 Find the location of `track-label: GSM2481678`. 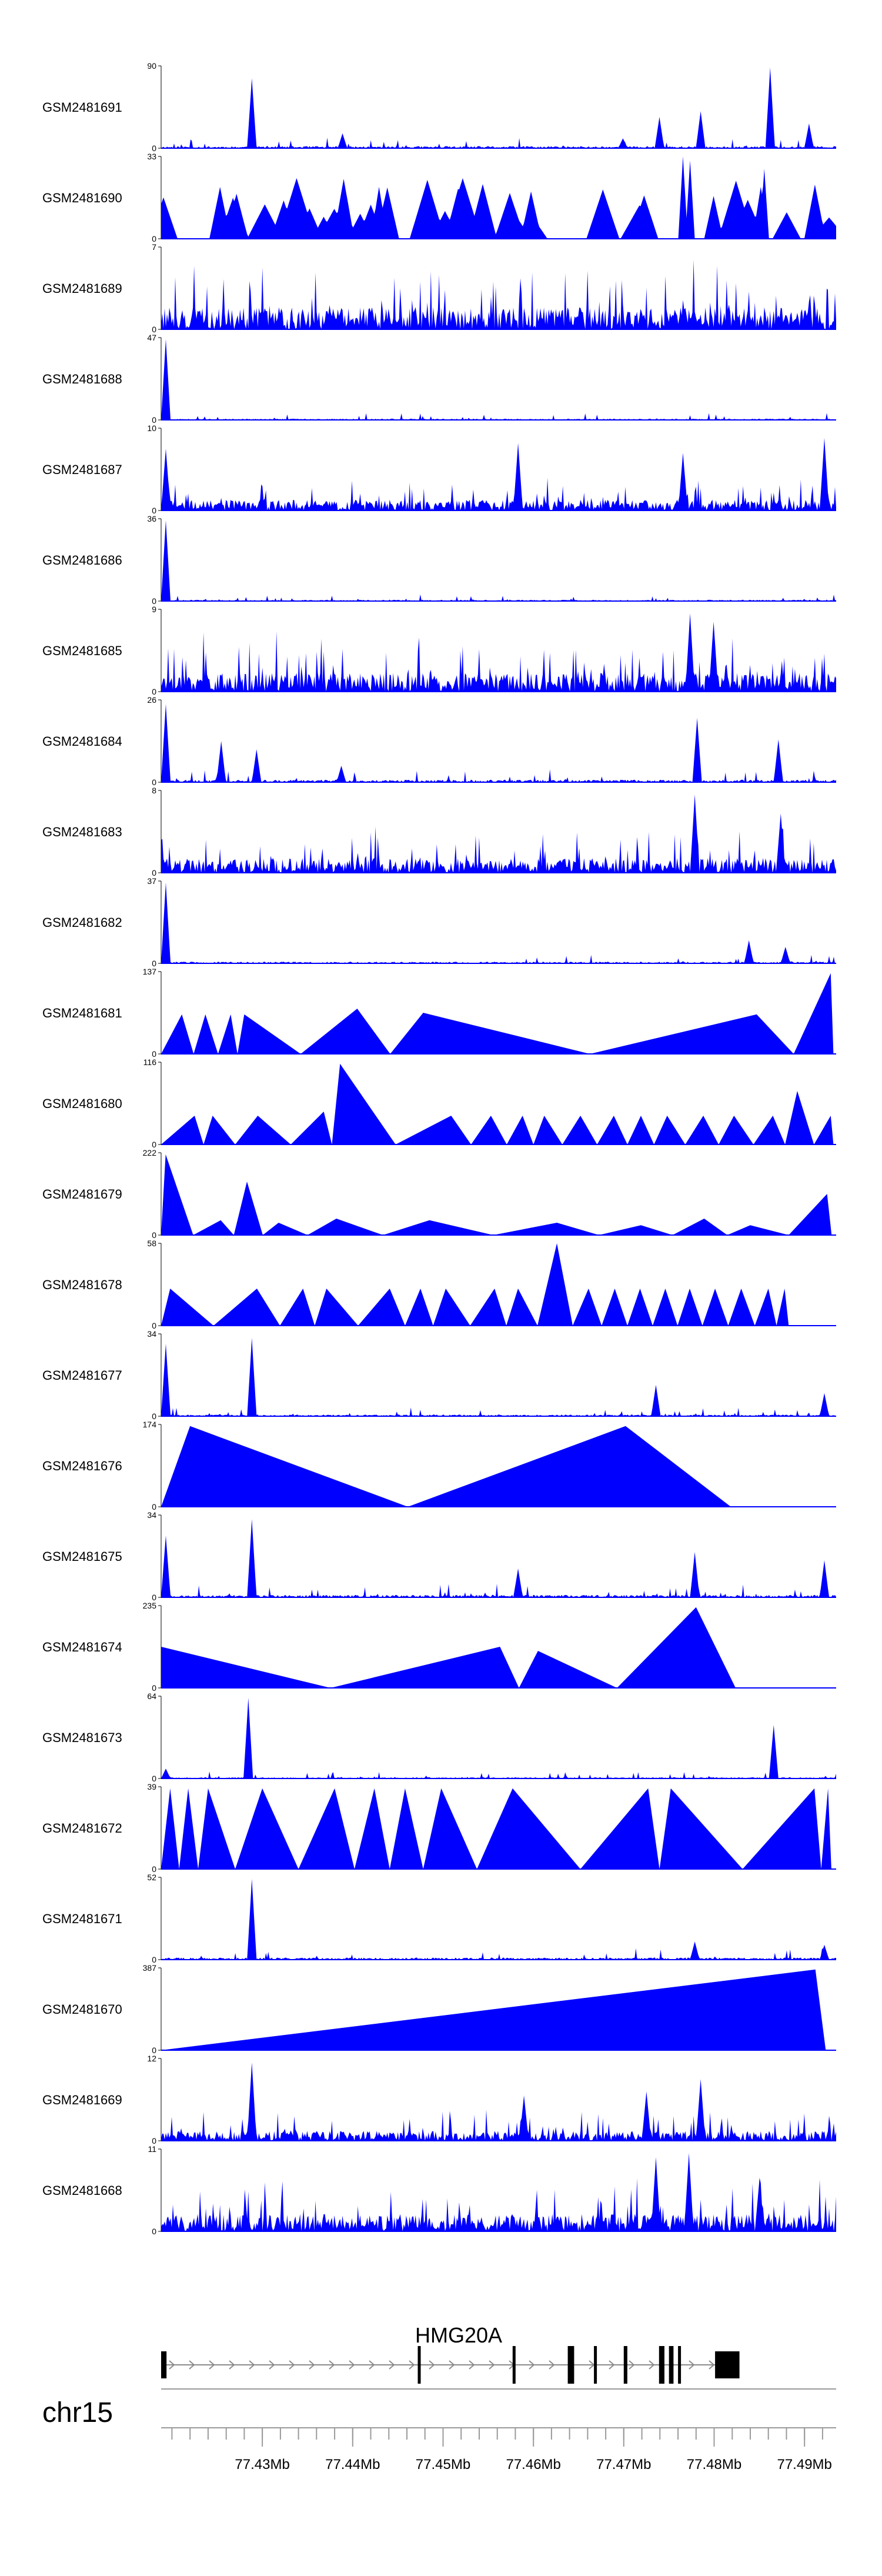

track-label: GSM2481678 is located at coordinates (82, 1284).